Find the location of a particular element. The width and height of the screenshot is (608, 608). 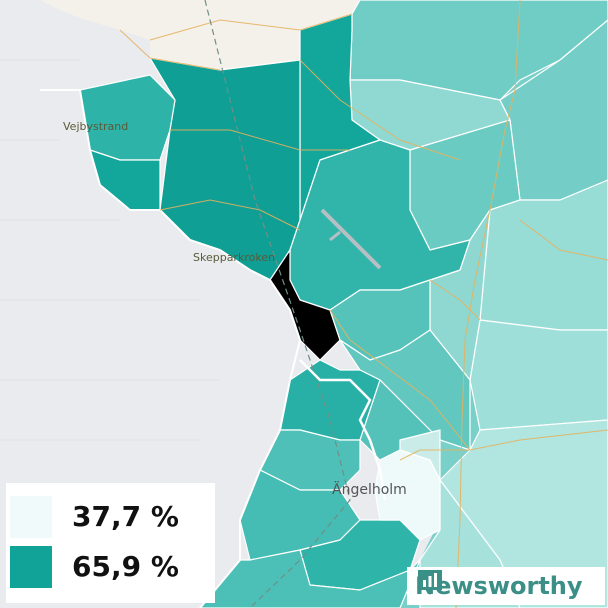

legend-swatch-min is located at coordinates (31, 517).